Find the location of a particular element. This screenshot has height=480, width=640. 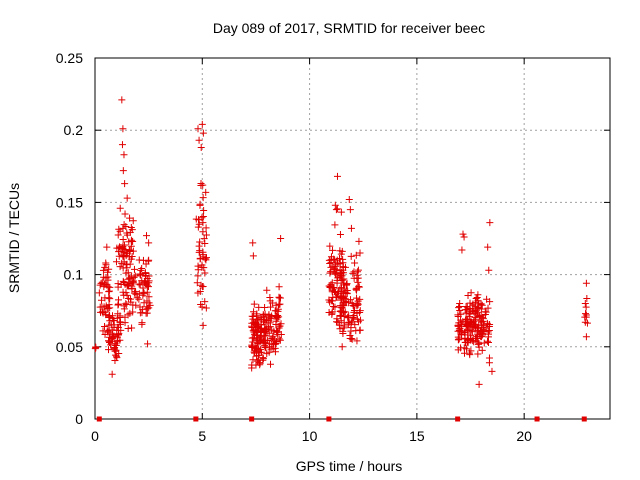

y-tick-label: 0 is located at coordinates (79, 419).